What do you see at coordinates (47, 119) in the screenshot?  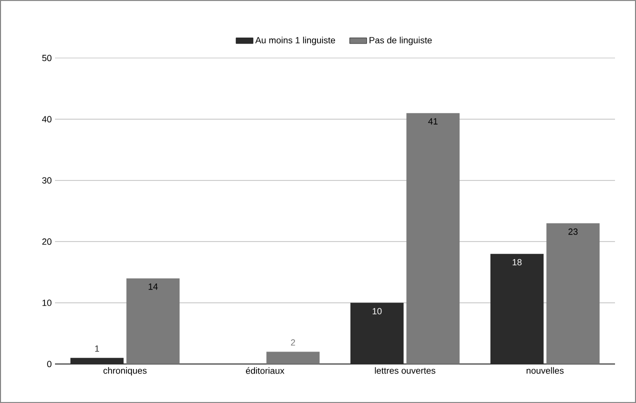 I see `y-tick-label: 40` at bounding box center [47, 119].